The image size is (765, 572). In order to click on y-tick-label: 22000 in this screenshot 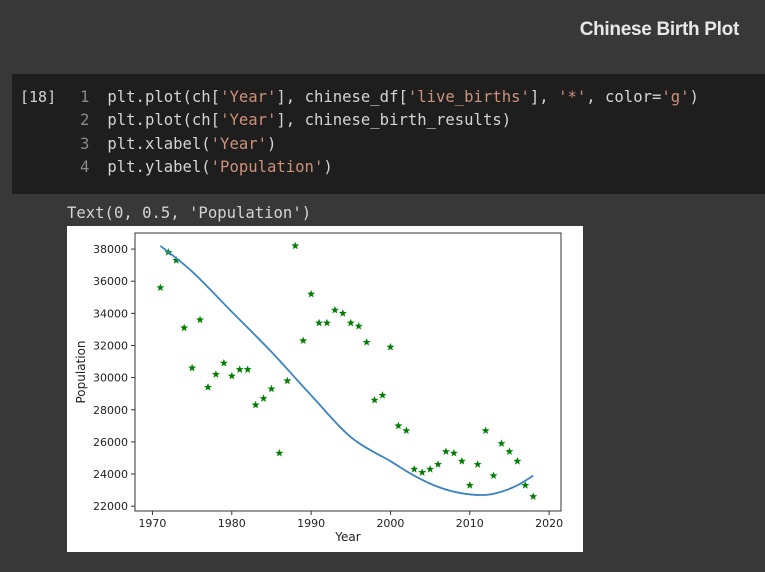, I will do `click(110, 506)`.